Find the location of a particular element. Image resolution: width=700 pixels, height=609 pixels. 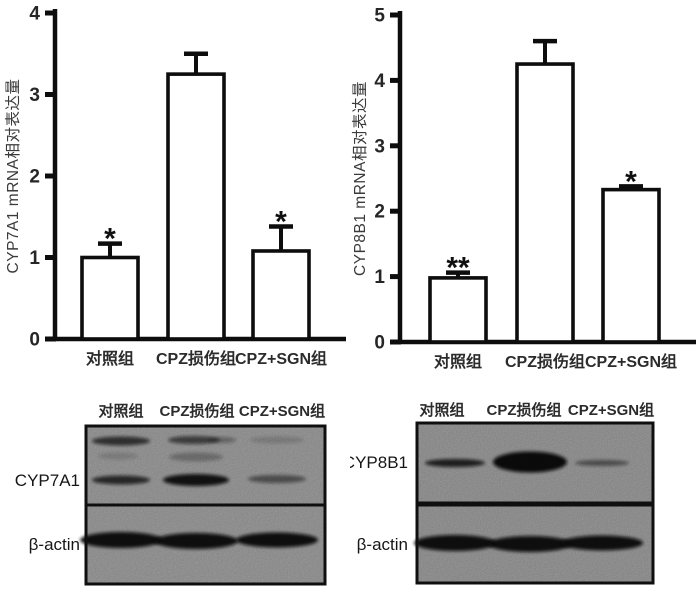

western-blot-cyp7a1: 对照组 CPZ损伤组 CPZ+SGN组 CYP7A1 β-actin is located at coordinates (171, 494).